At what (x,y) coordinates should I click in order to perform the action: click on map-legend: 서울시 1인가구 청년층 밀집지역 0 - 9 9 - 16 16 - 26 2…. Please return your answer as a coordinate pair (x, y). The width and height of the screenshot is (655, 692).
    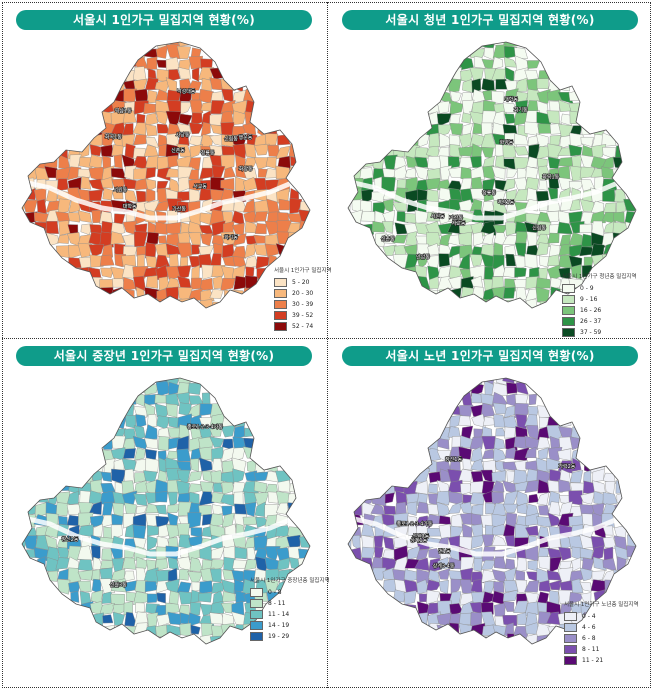
    Looking at the image, I should click on (599, 305).